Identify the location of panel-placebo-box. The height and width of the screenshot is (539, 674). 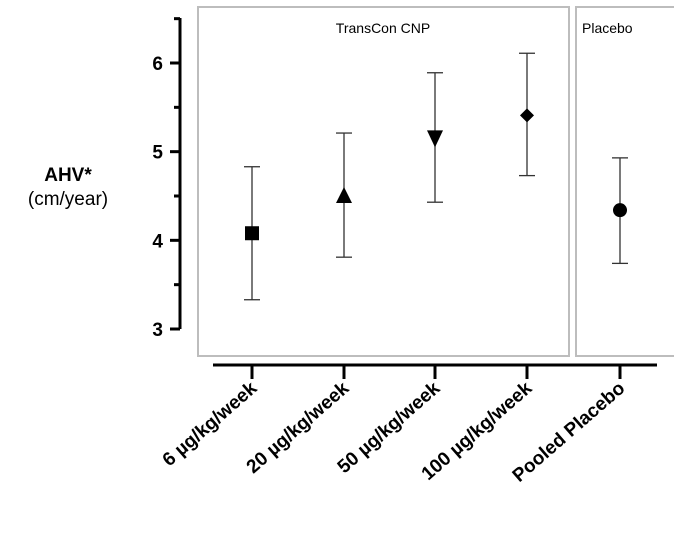
(624, 181).